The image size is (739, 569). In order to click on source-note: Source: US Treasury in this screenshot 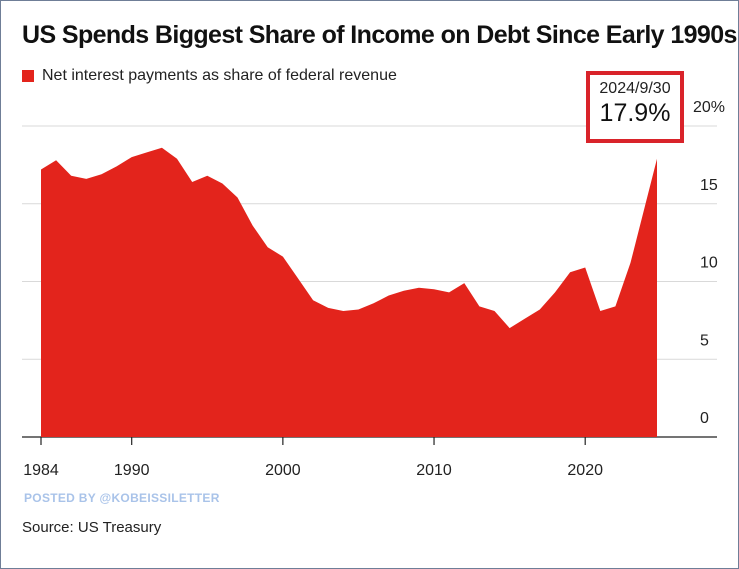, I will do `click(92, 527)`.